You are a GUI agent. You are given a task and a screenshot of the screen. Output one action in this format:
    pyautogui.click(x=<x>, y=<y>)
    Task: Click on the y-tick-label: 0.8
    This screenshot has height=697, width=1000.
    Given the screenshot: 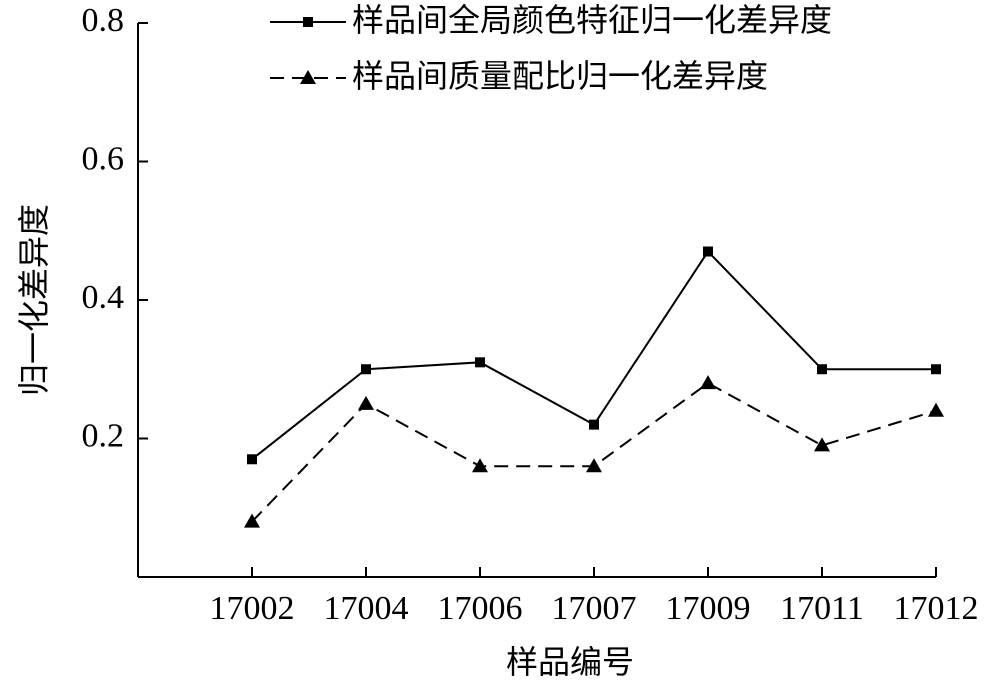 What is the action you would take?
    pyautogui.click(x=103, y=20)
    